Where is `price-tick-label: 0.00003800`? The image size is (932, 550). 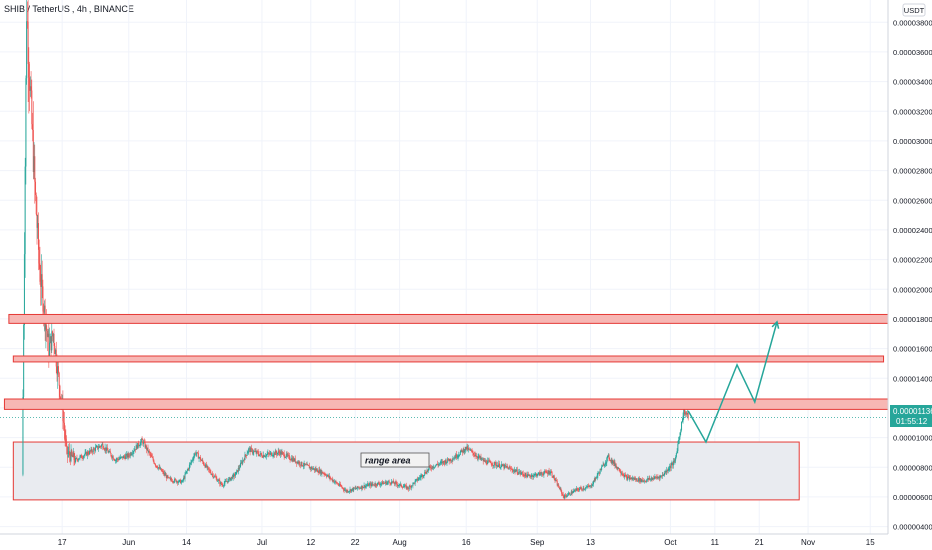
price-tick-label: 0.00003800 is located at coordinates (912, 22).